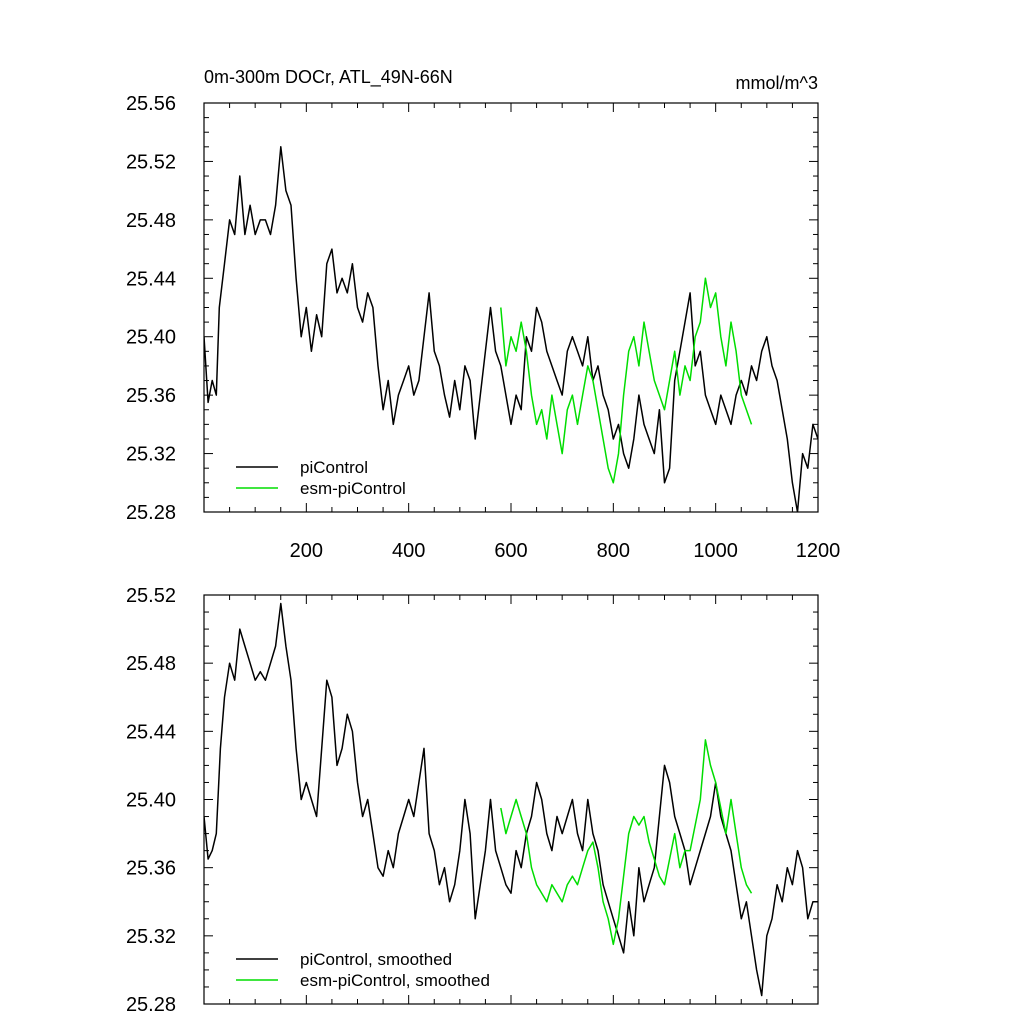  What do you see at coordinates (328, 77) in the screenshot?
I see `chart-title: 0m-300m DOCr, ATL_49N-66N` at bounding box center [328, 77].